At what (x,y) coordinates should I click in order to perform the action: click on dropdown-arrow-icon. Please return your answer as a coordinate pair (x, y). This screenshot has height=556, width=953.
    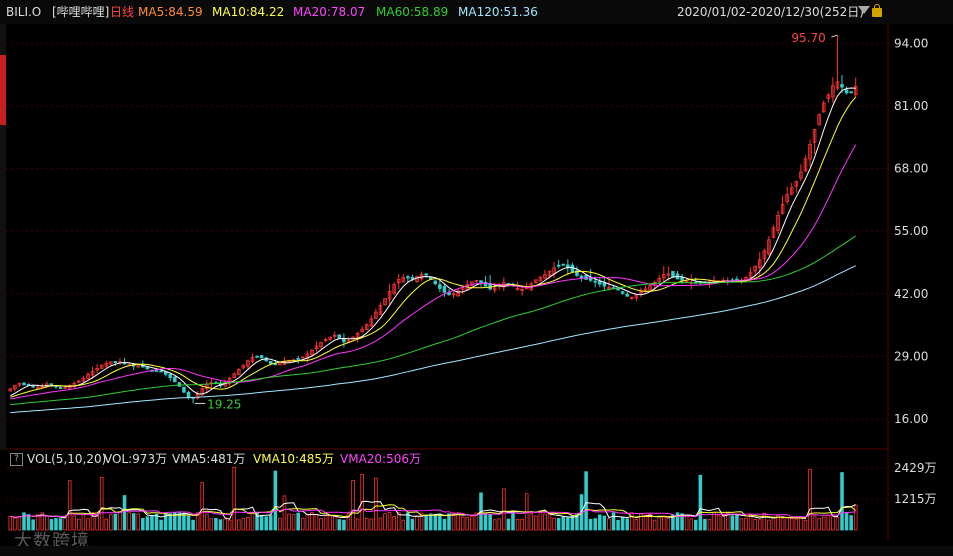
    Looking at the image, I should click on (864, 10).